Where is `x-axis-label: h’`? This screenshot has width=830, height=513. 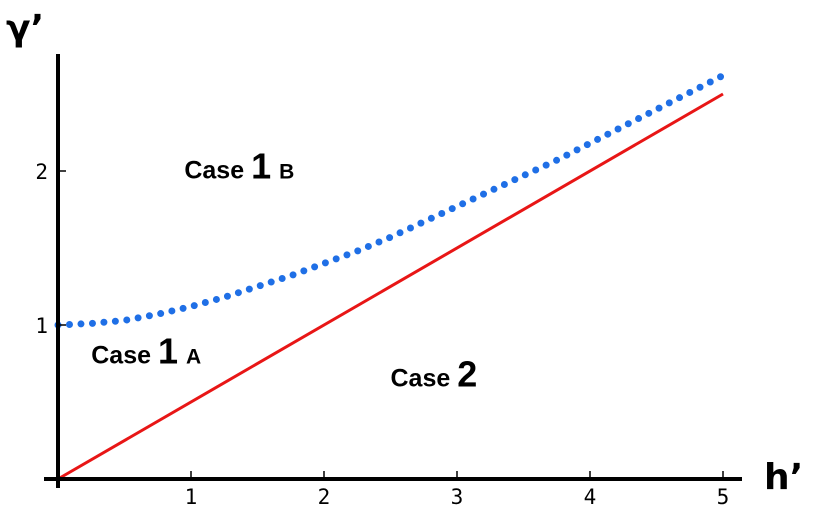
x-axis-label: h’ is located at coordinates (783, 477).